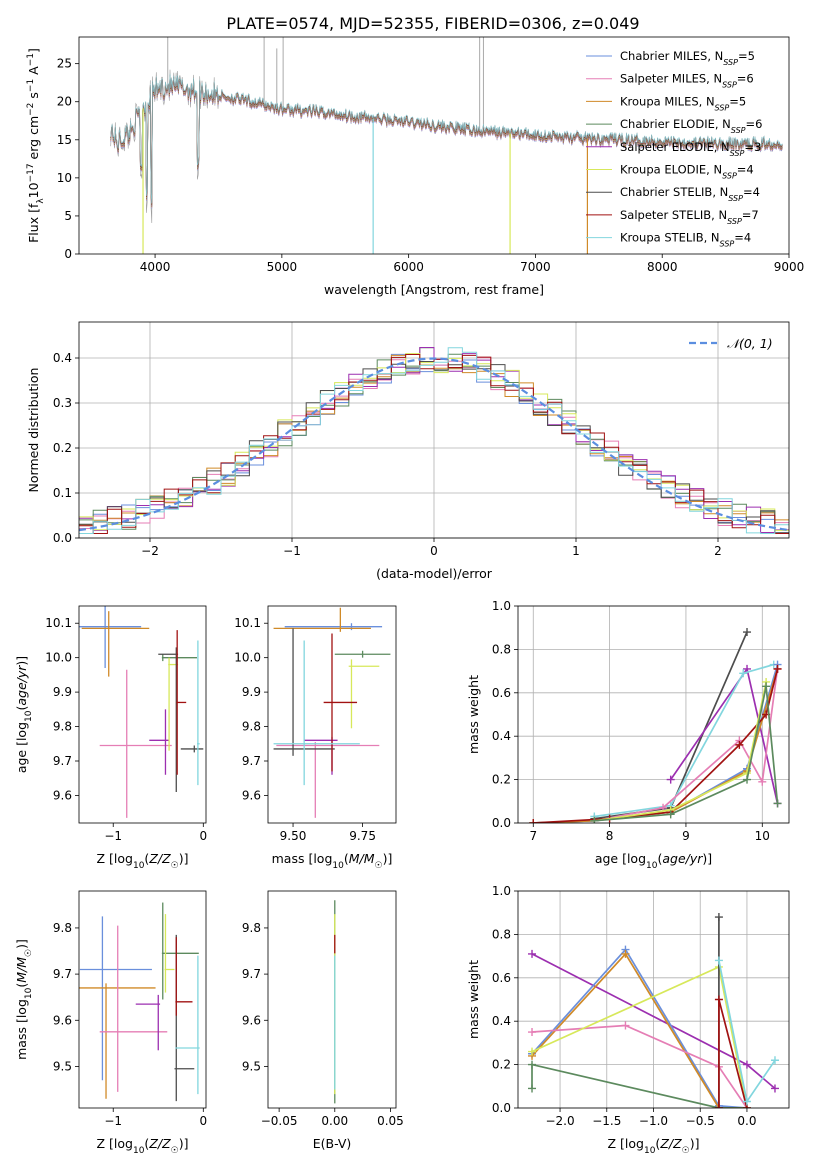  I want to click on x-axis-label: wavelength [Angstrom, rest frame], so click(434, 289).